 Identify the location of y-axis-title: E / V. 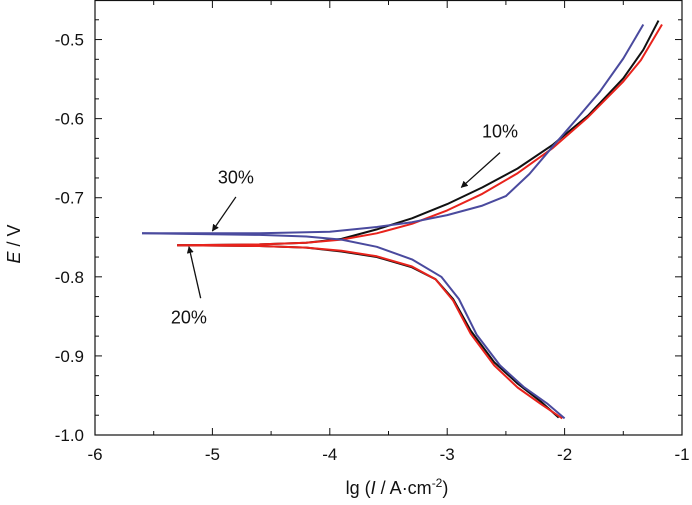
(14, 243).